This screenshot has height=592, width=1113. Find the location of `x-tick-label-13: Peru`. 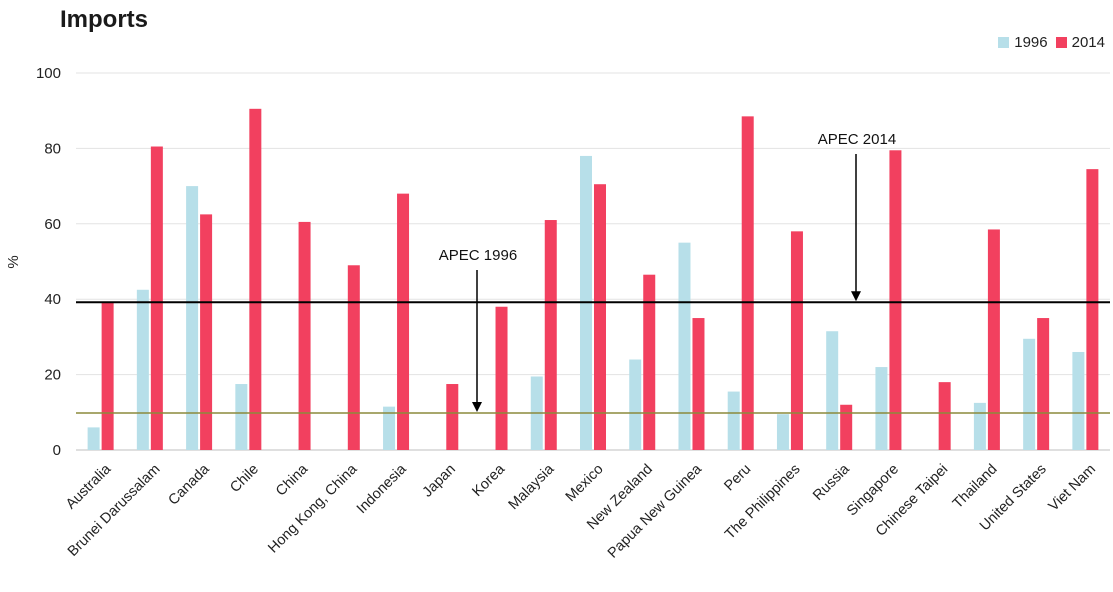

x-tick-label-13: Peru is located at coordinates (737, 477).